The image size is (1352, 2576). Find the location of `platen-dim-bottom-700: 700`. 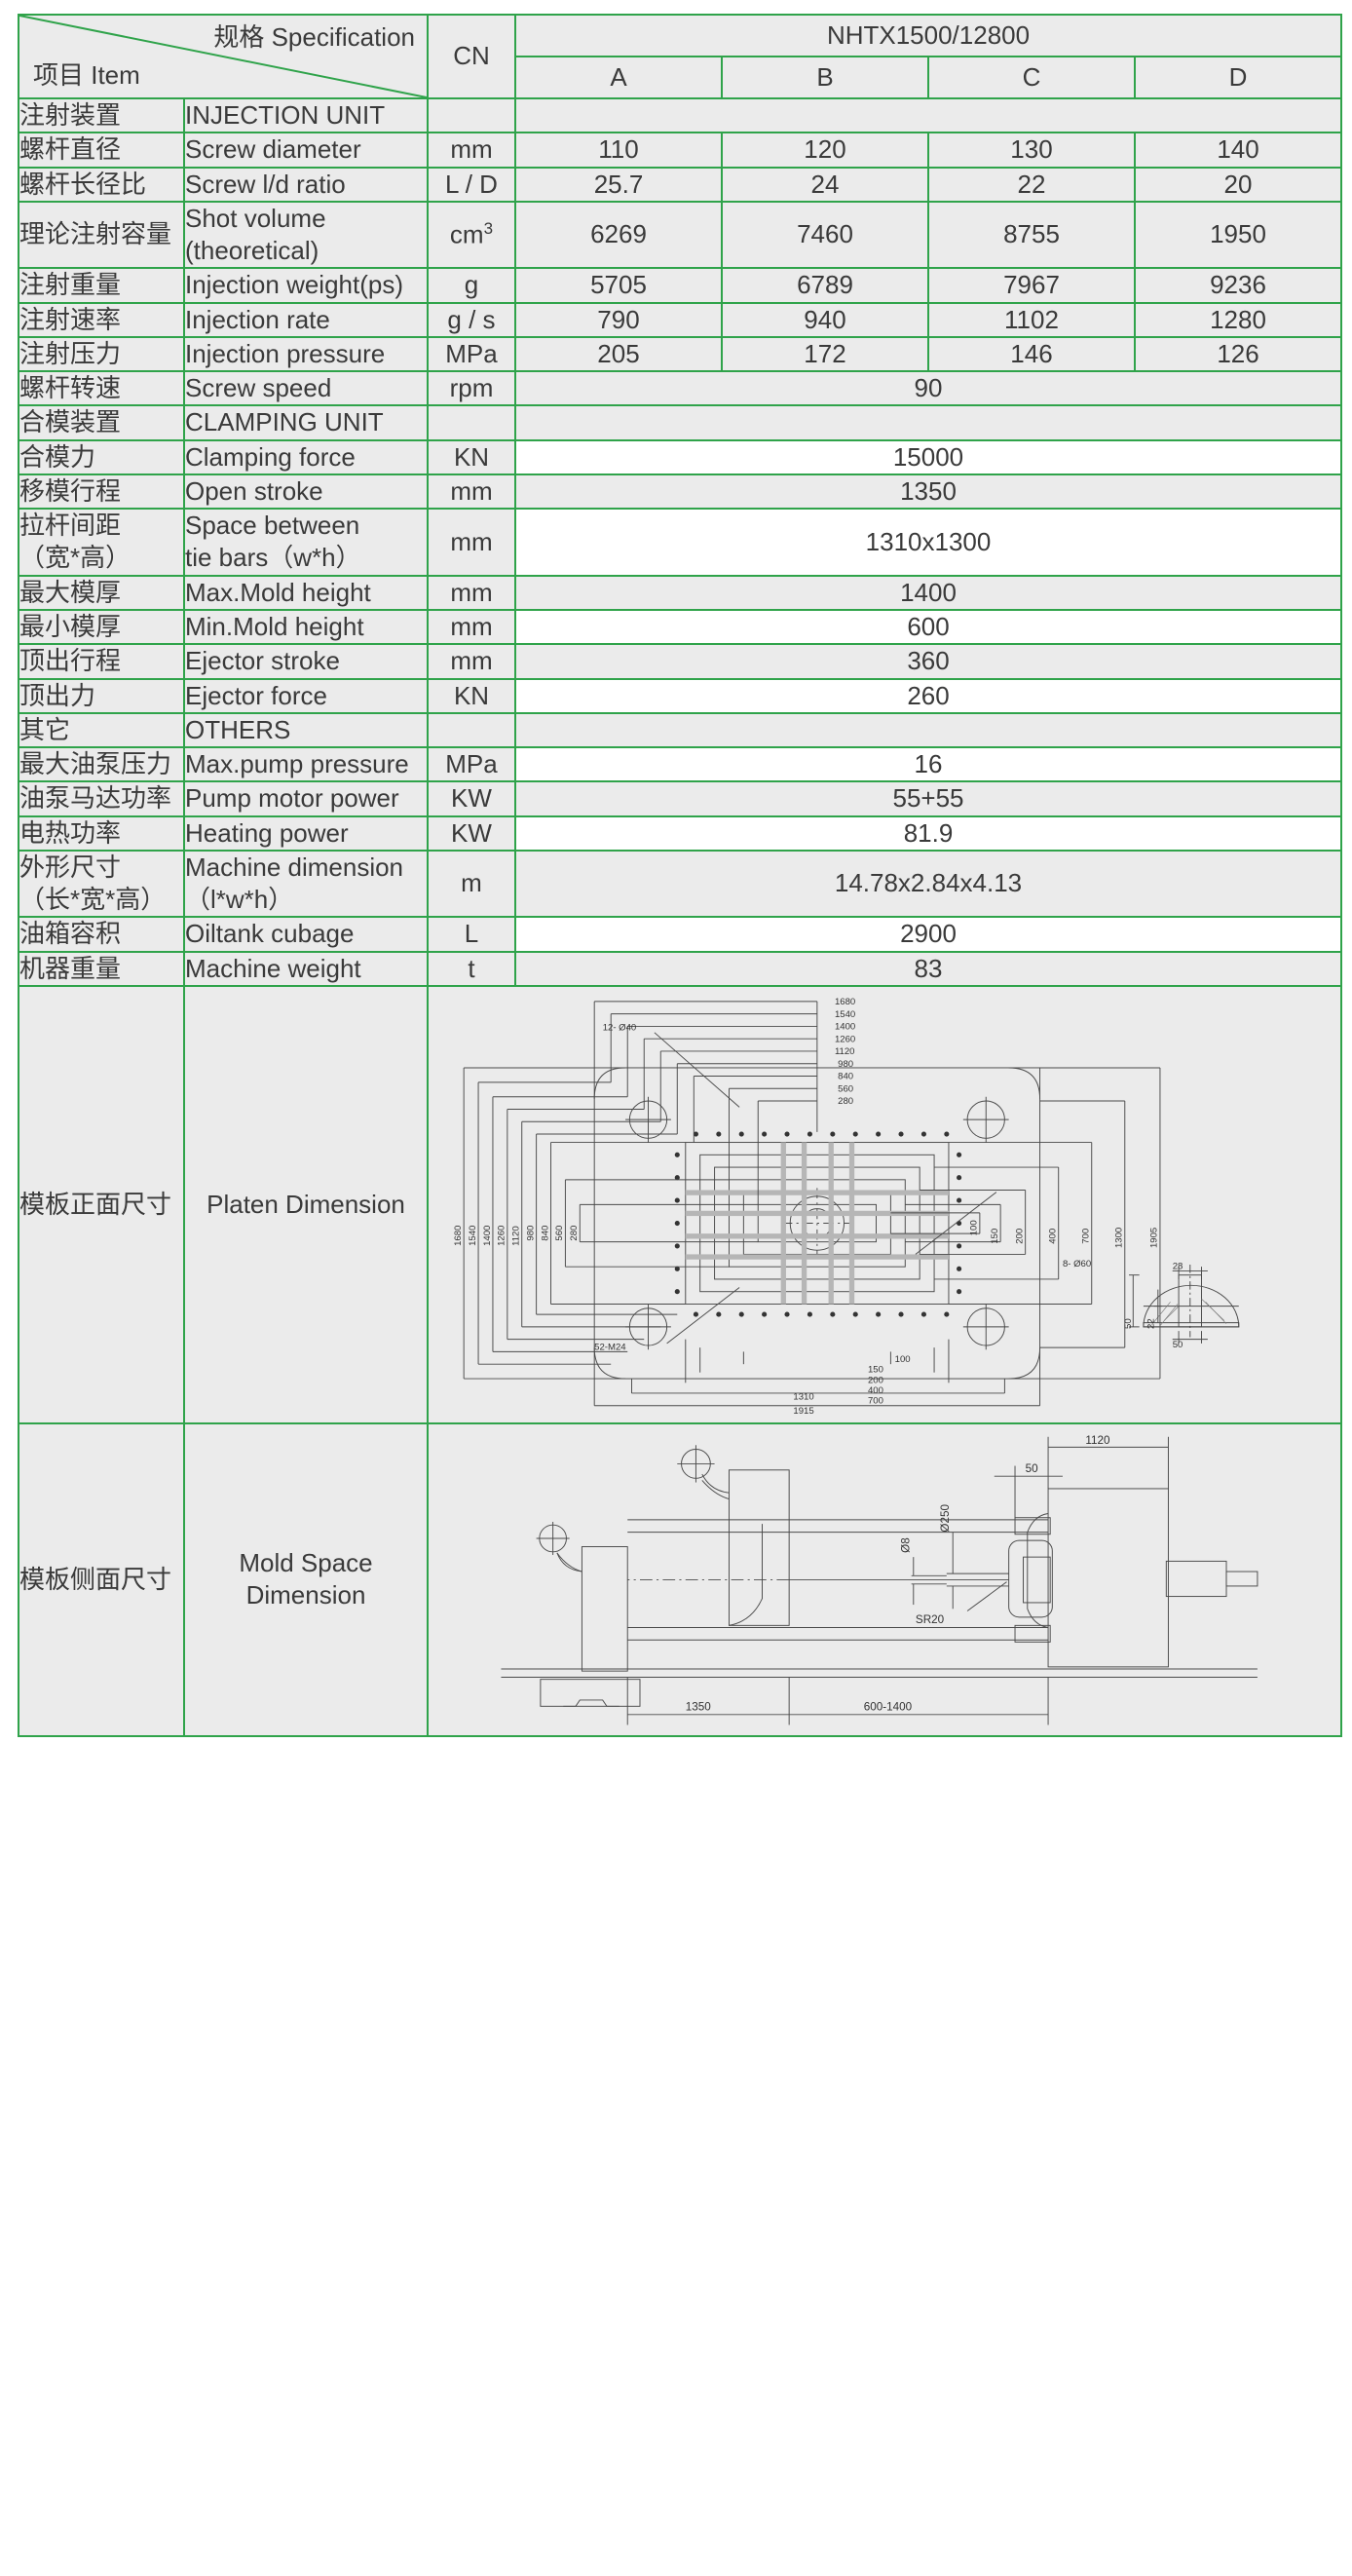

platen-dim-bottom-700: 700 is located at coordinates (875, 1400).